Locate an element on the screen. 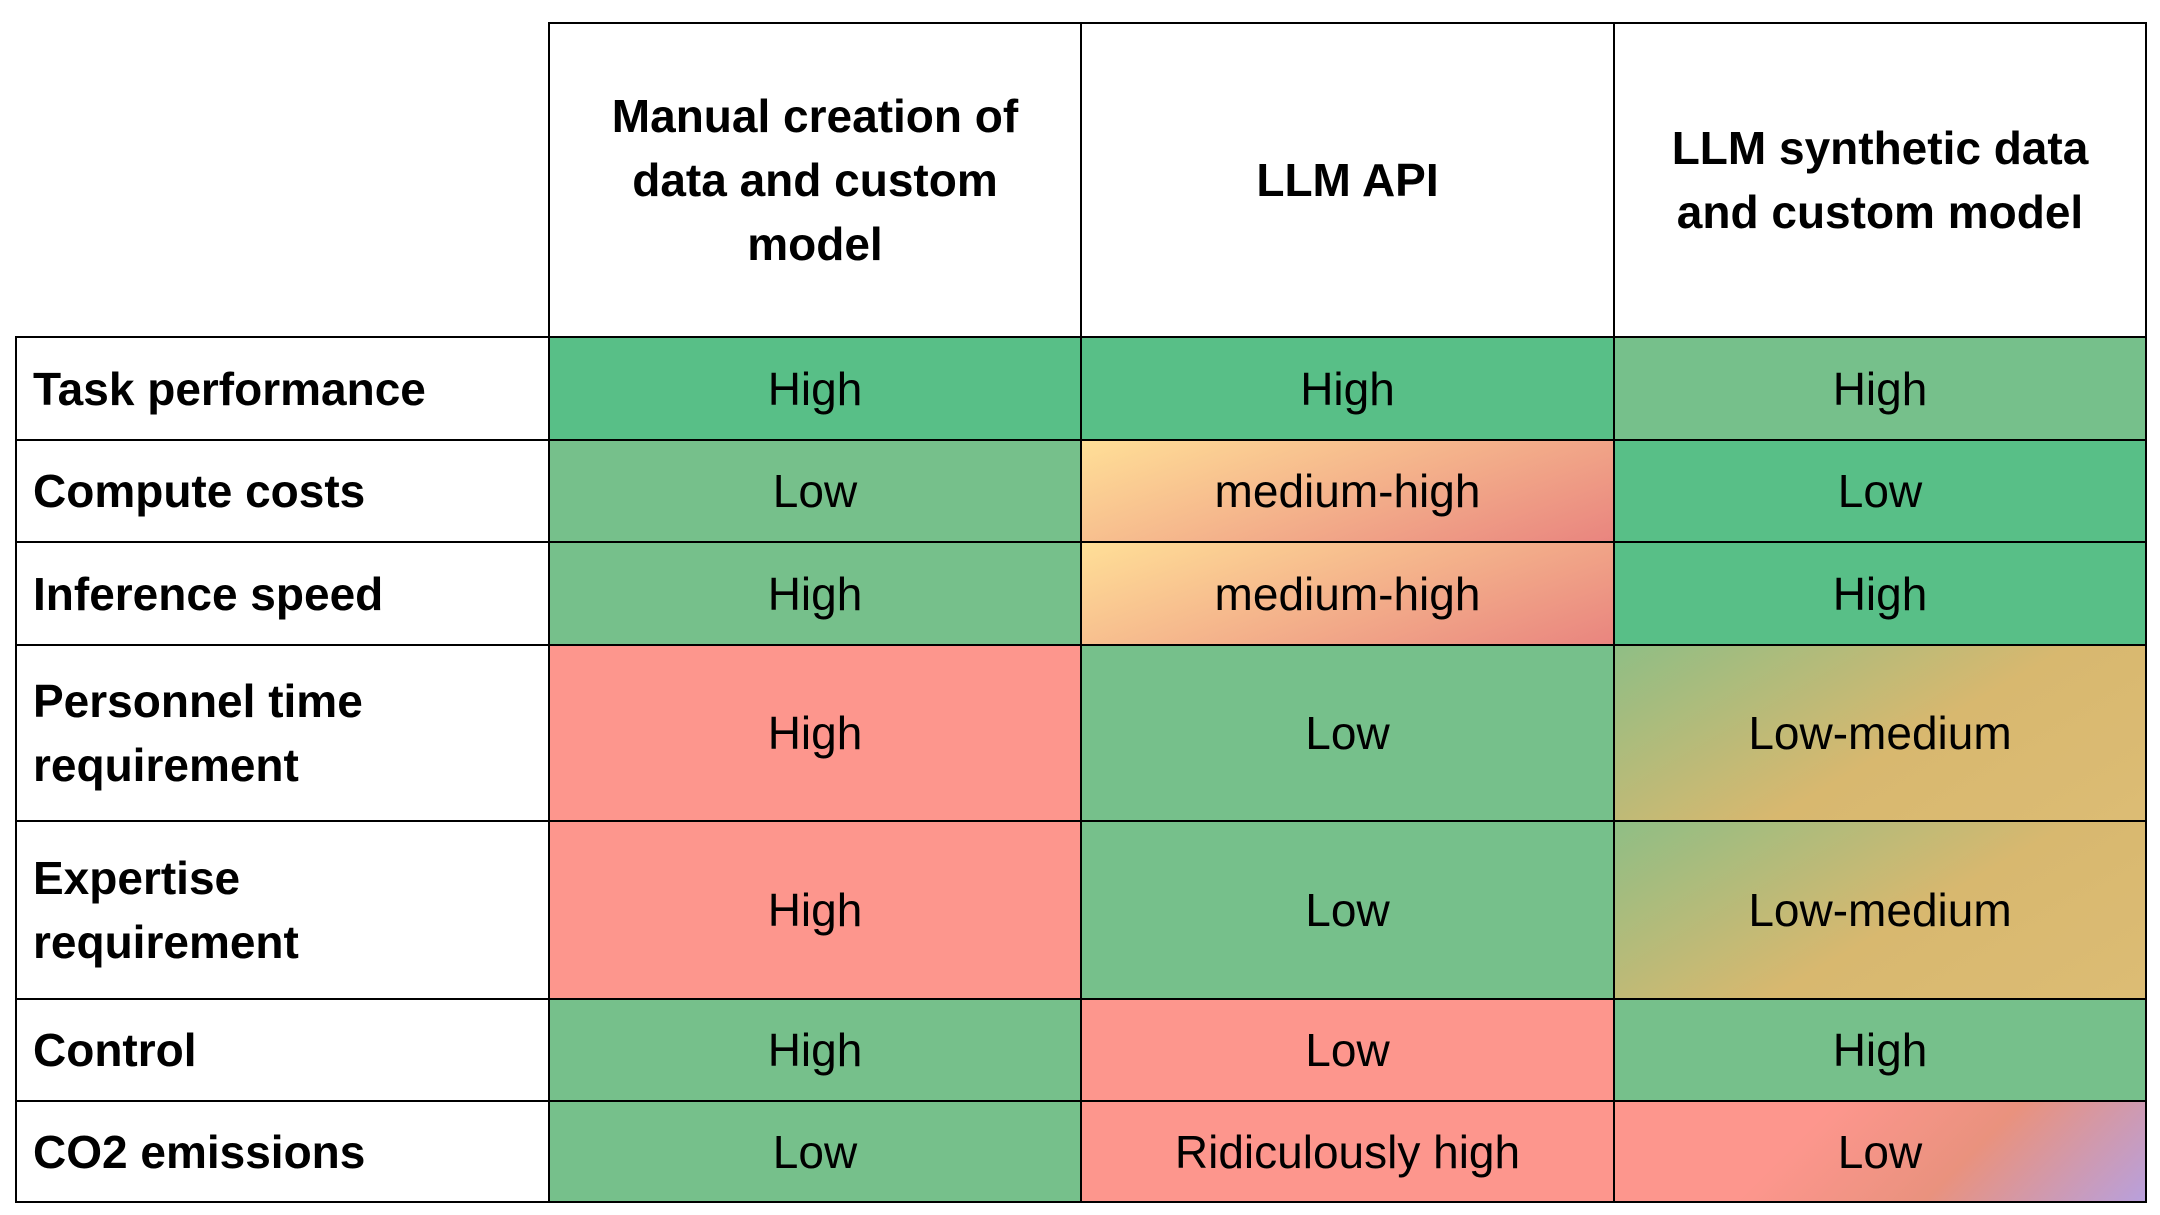  cell-value: Ridiculously high is located at coordinates (1347, 1151).